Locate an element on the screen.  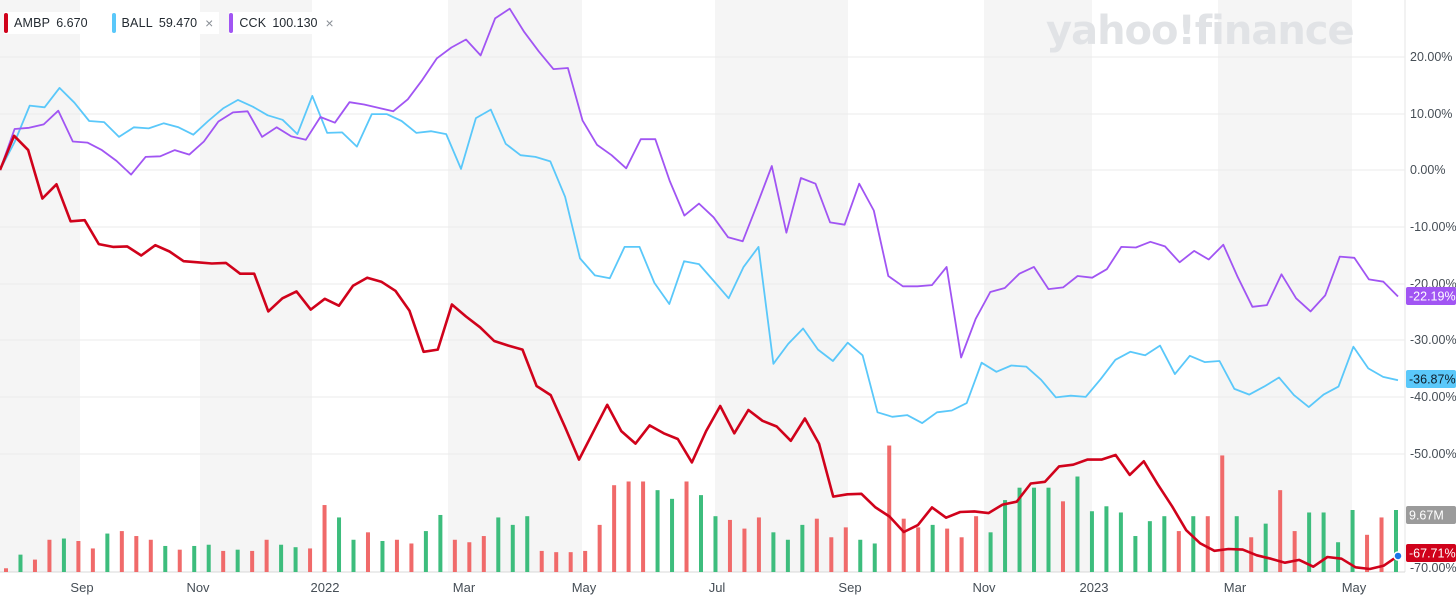
month-band is located at coordinates (781, 286).